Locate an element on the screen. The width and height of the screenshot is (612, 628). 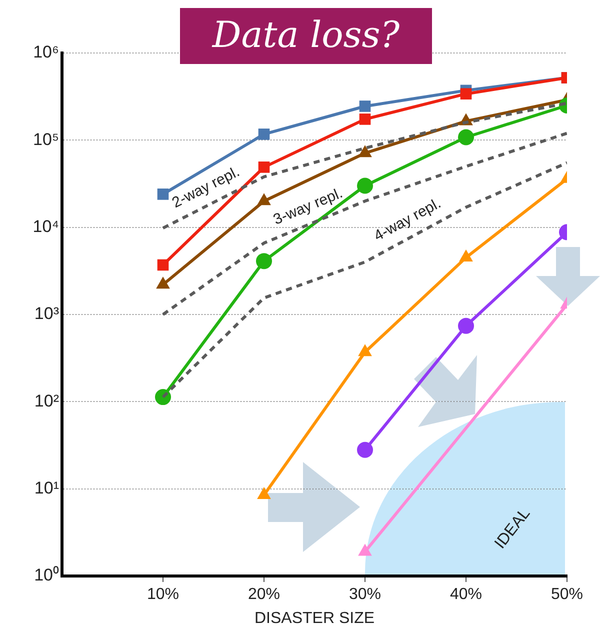
x-axis-title: DISASTER SIZE is located at coordinates (314, 618).